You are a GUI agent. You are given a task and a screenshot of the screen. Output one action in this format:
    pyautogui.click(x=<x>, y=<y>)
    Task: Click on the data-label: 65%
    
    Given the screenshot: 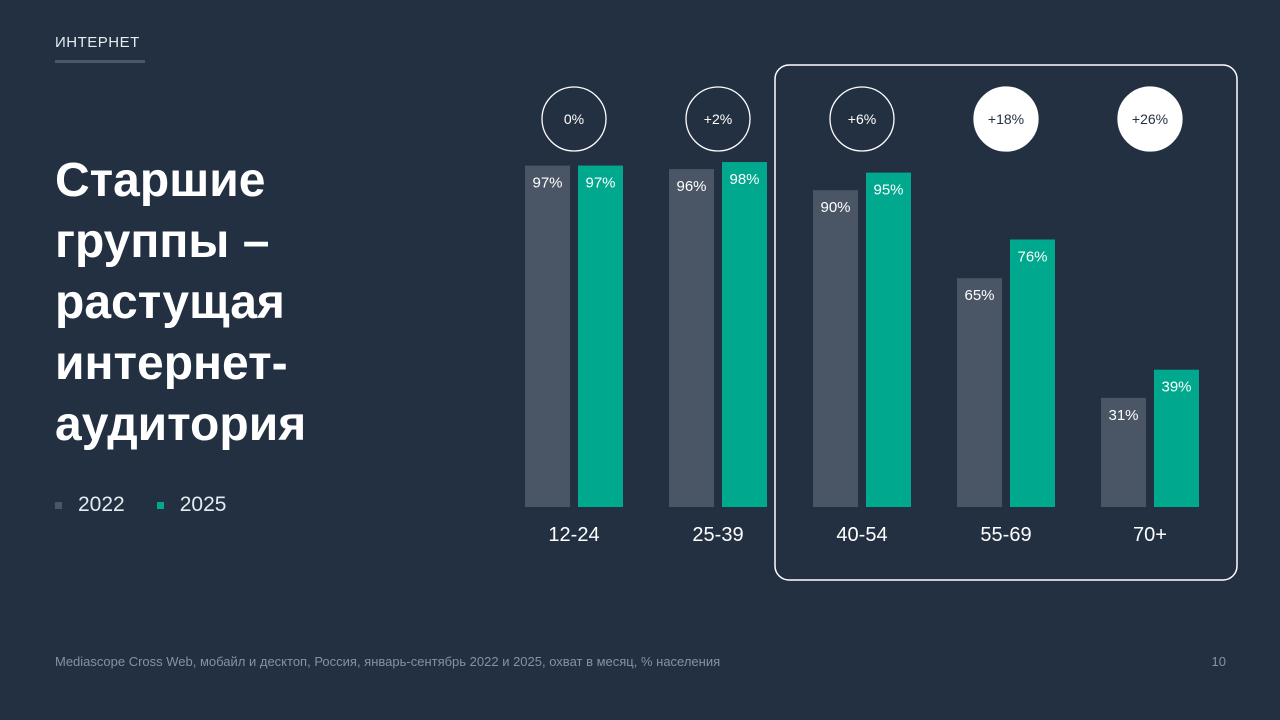 What is the action you would take?
    pyautogui.click(x=979, y=295)
    